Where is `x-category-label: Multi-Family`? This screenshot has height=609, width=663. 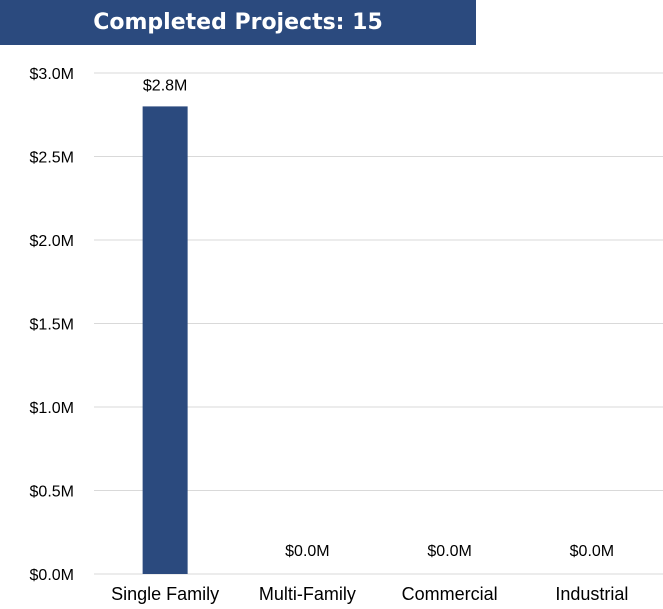
x-category-label: Multi-Family is located at coordinates (307, 594).